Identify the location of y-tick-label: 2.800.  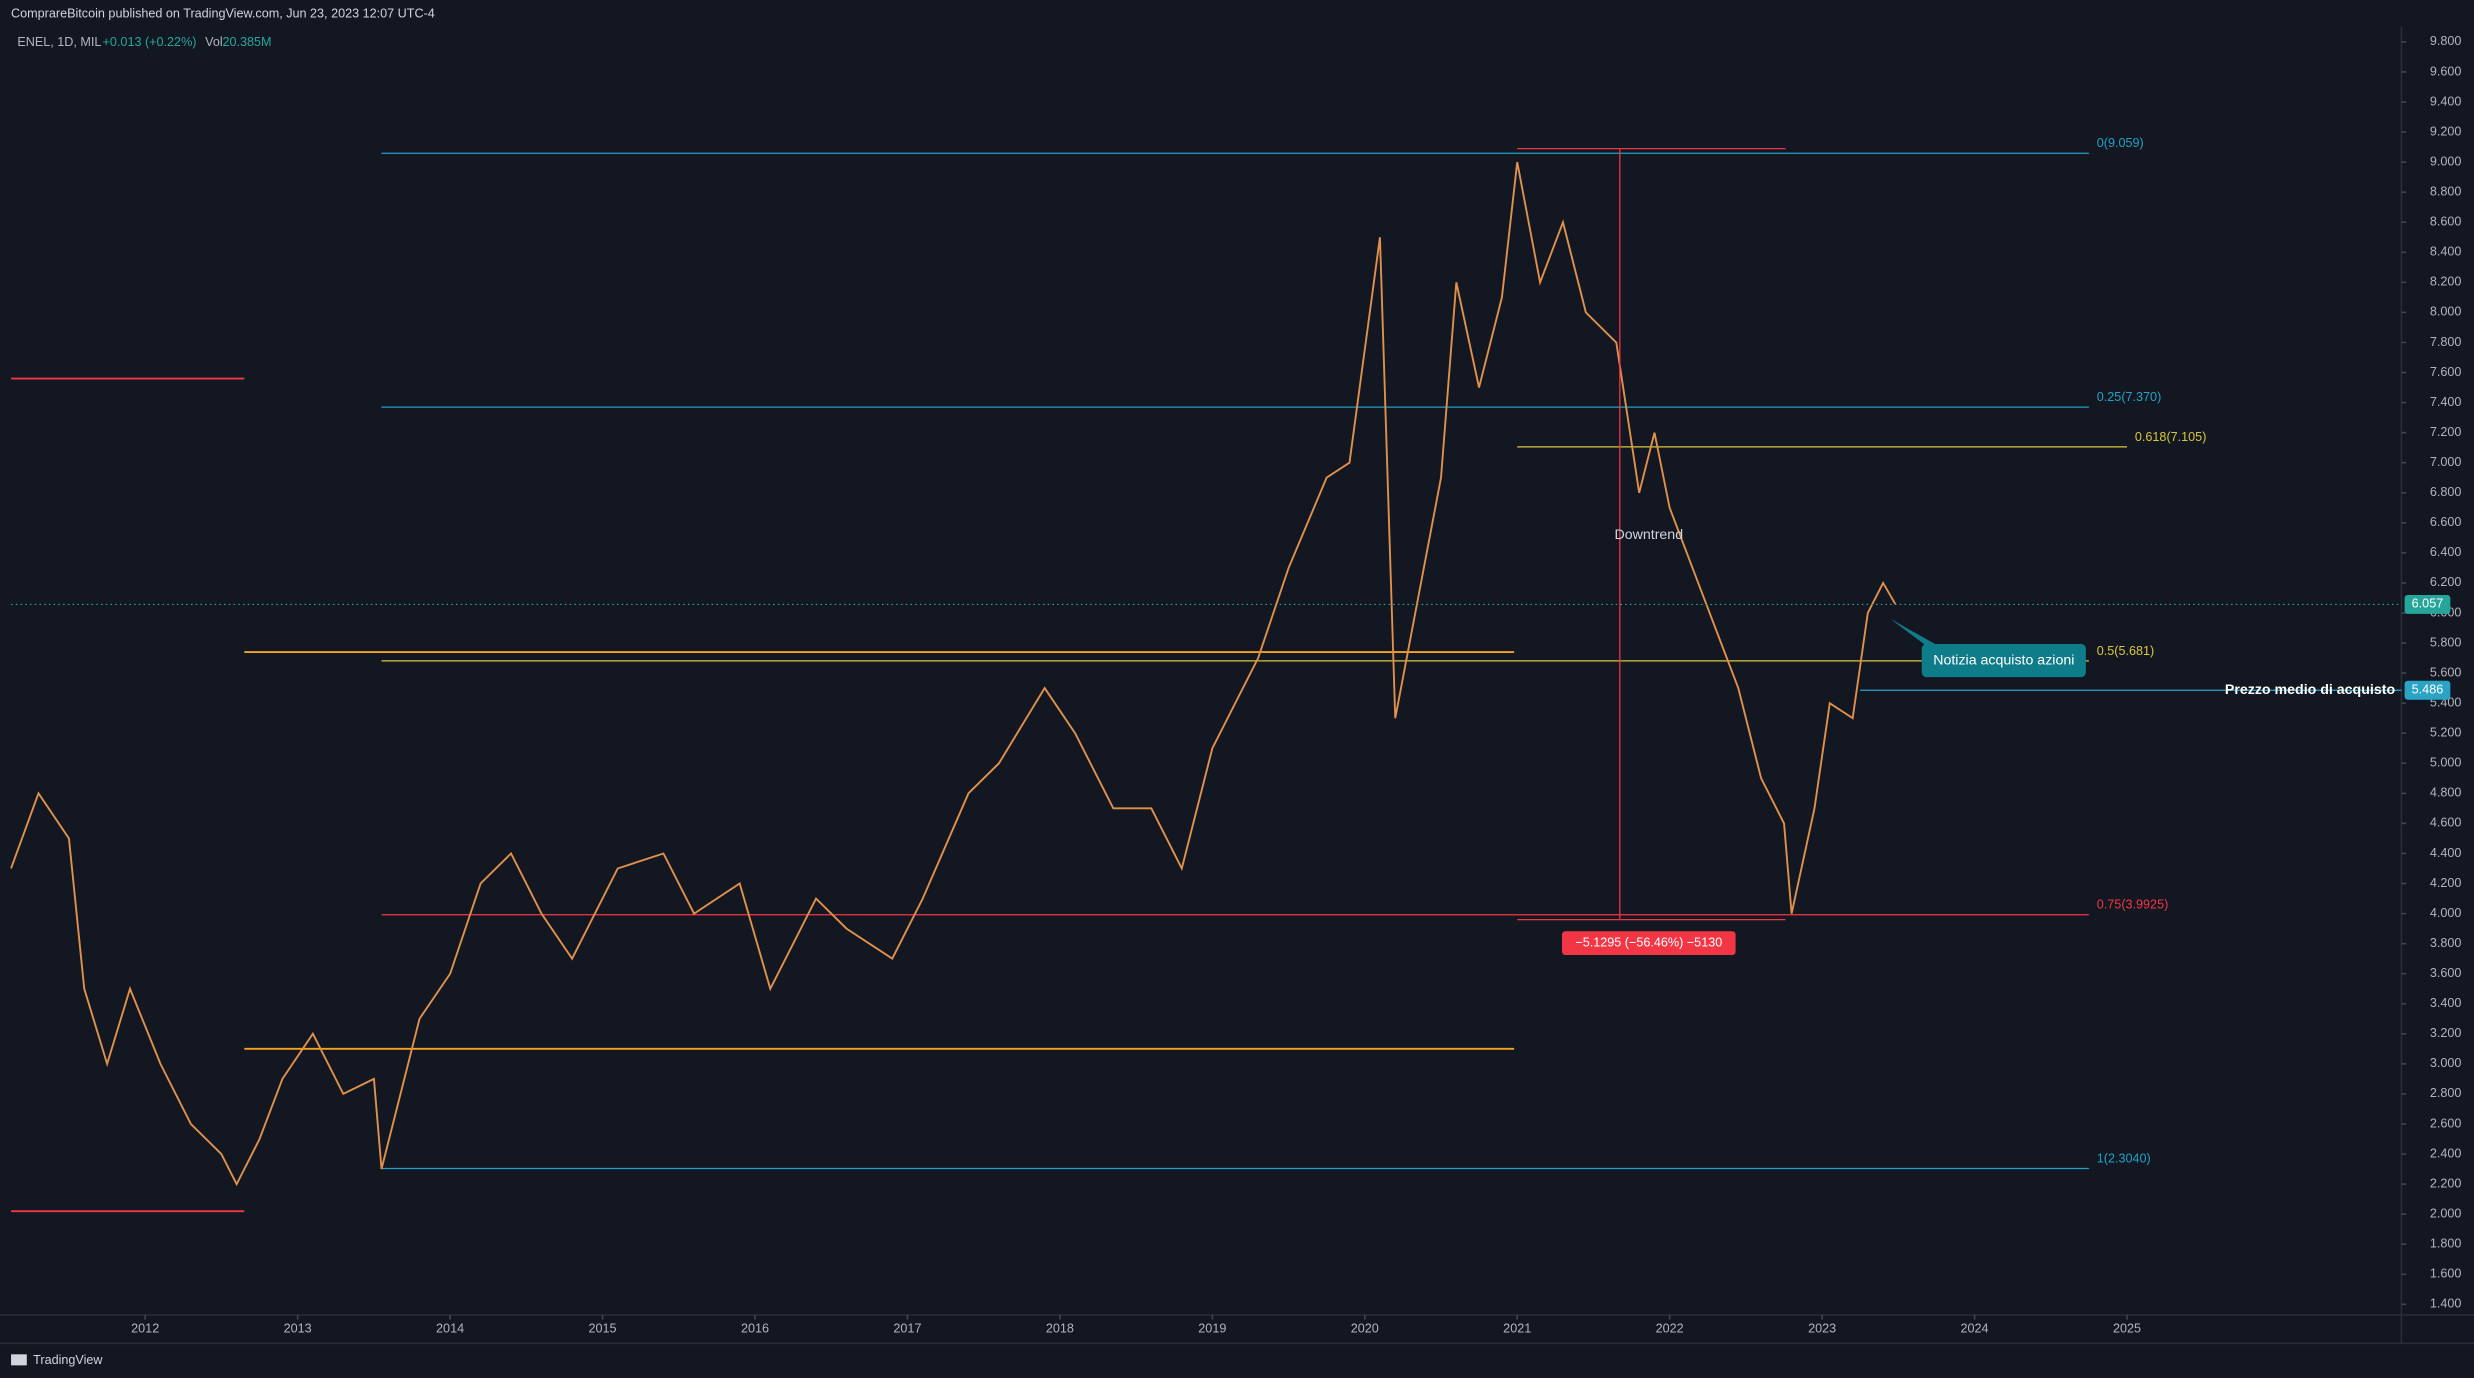
(2446, 1093).